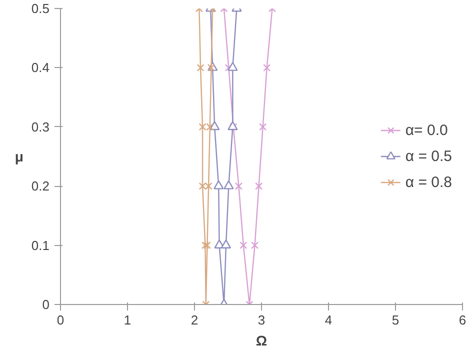  Describe the element at coordinates (19, 156) in the screenshot. I see `y-axis-title: μ` at that location.